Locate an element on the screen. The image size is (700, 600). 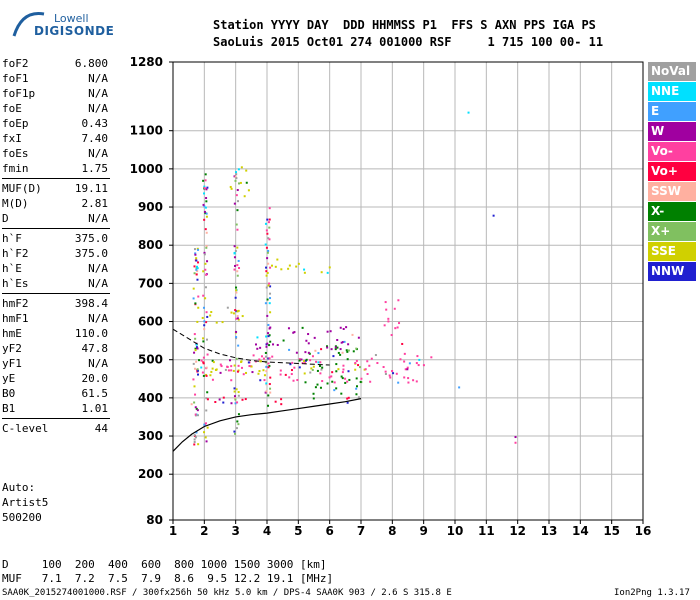
param-key: foEs is located at coordinates (15, 153).